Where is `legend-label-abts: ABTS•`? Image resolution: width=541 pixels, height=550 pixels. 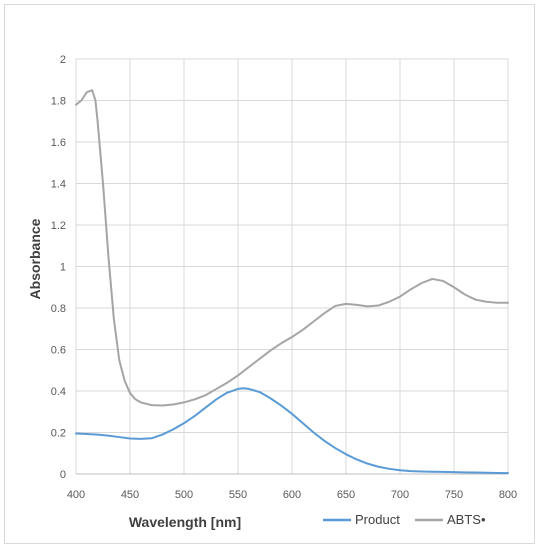 legend-label-abts: ABTS• is located at coordinates (466, 519).